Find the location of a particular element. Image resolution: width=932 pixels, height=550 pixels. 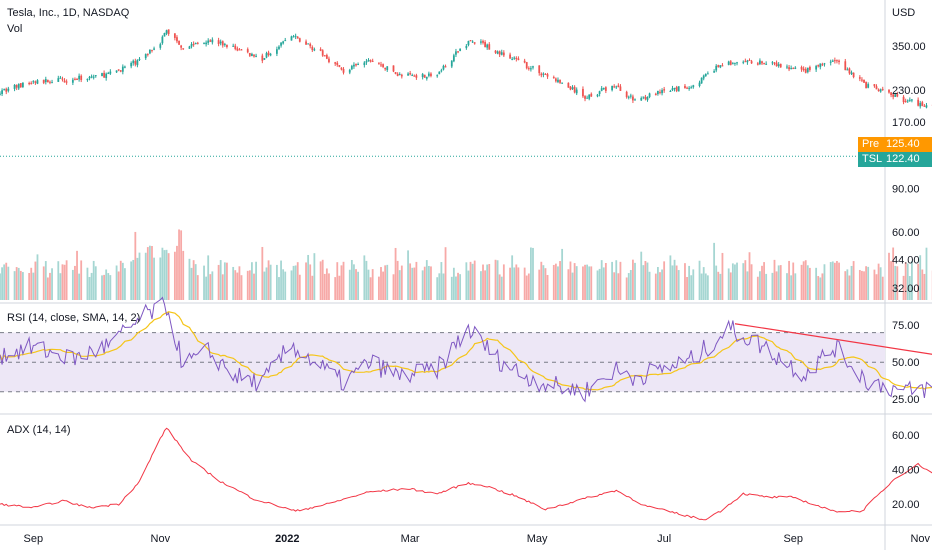

price-tick-label: 90.00 is located at coordinates (906, 190).